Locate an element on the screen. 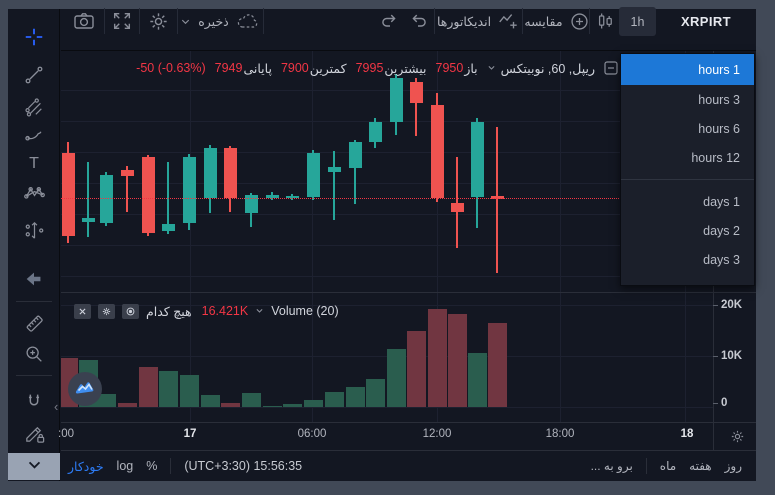  drawing-mode-tool-button is located at coordinates (34, 436).